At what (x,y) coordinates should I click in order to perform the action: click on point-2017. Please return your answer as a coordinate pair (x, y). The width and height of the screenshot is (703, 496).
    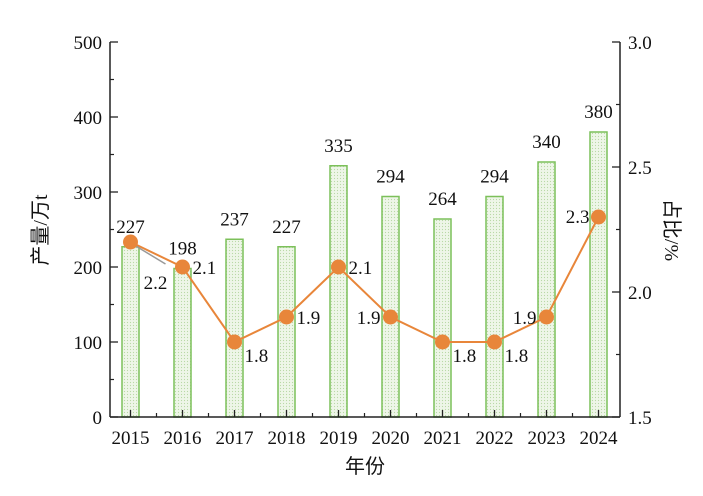
    Looking at the image, I should click on (234, 342).